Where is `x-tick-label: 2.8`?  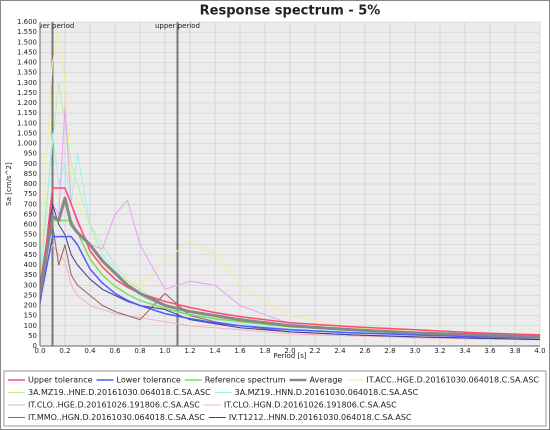 x-tick-label: 2.8 is located at coordinates (389, 351).